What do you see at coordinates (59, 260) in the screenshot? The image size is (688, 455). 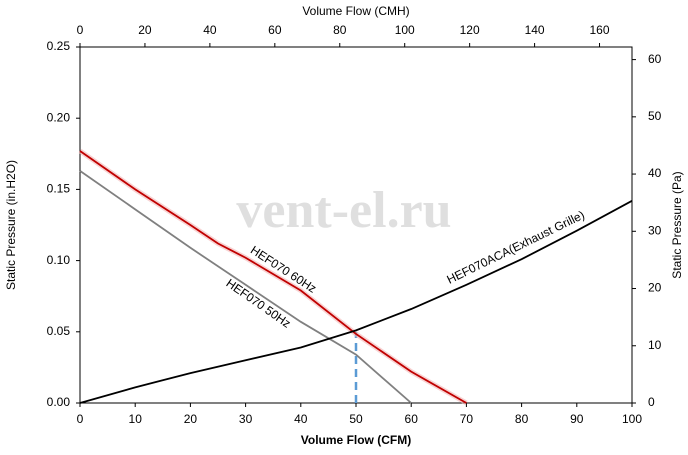 I see `y-tick-label: 0.10` at bounding box center [59, 260].